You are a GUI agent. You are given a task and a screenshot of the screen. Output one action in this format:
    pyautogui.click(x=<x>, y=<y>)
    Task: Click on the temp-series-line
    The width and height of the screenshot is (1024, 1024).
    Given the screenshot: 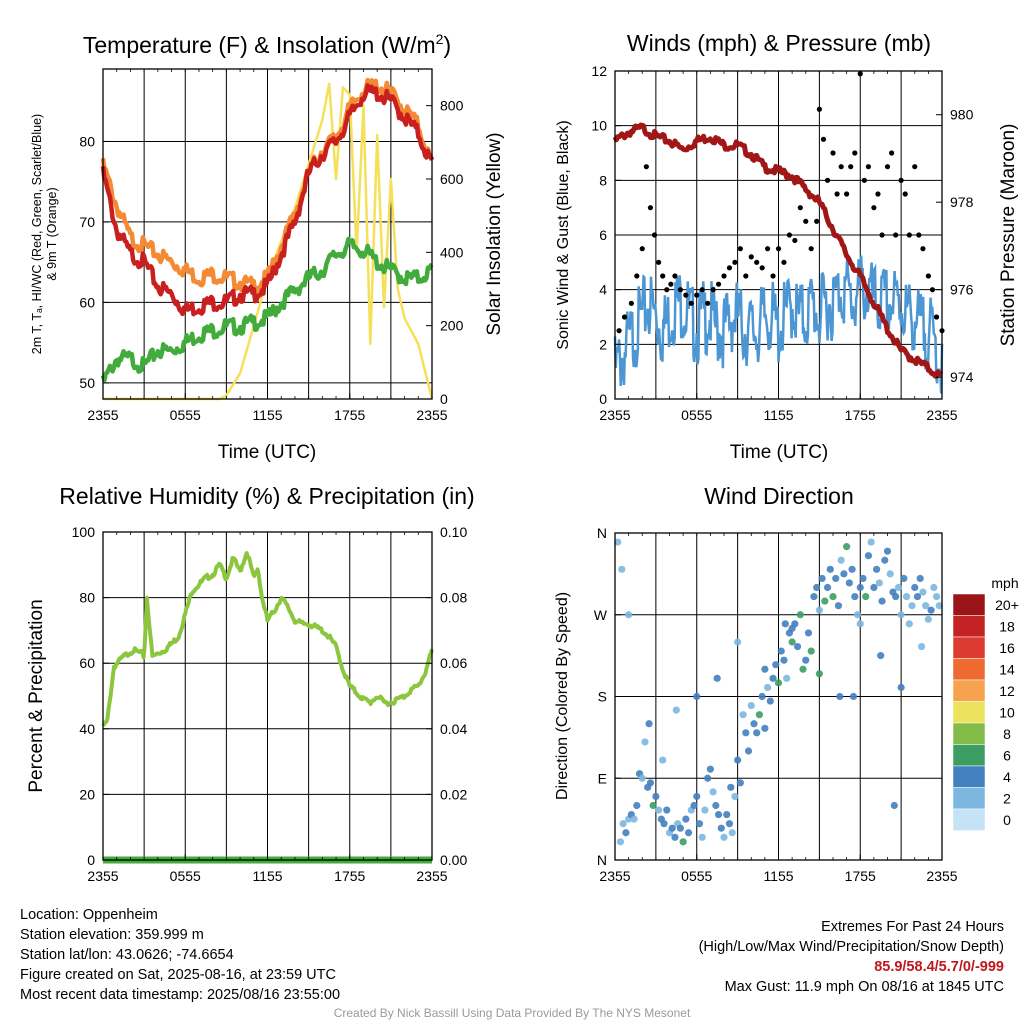 What is the action you would take?
    pyautogui.click(x=267, y=200)
    